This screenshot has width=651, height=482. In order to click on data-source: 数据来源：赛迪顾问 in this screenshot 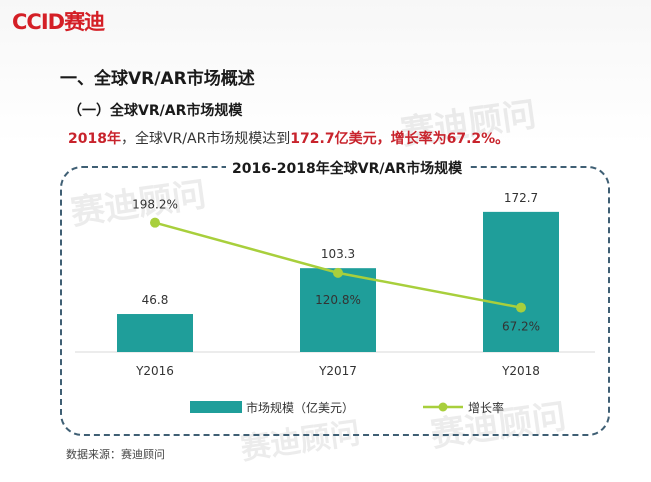, I will do `click(115, 454)`.